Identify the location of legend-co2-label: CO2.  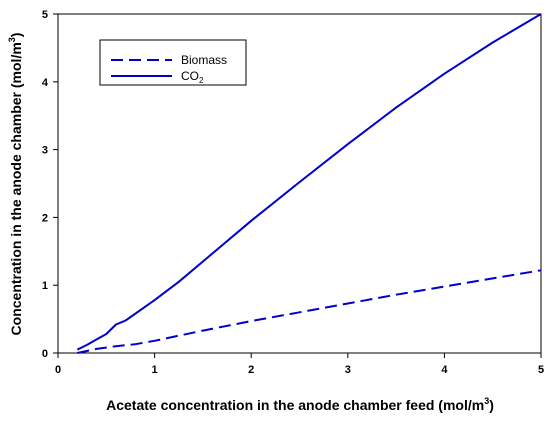
(192, 77).